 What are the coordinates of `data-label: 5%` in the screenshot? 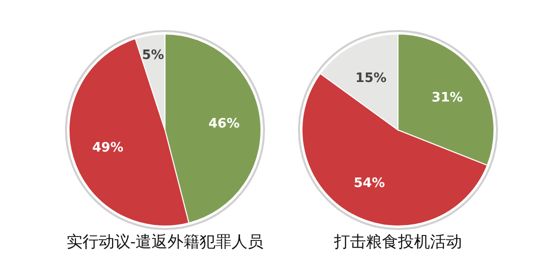 It's located at (153, 56).